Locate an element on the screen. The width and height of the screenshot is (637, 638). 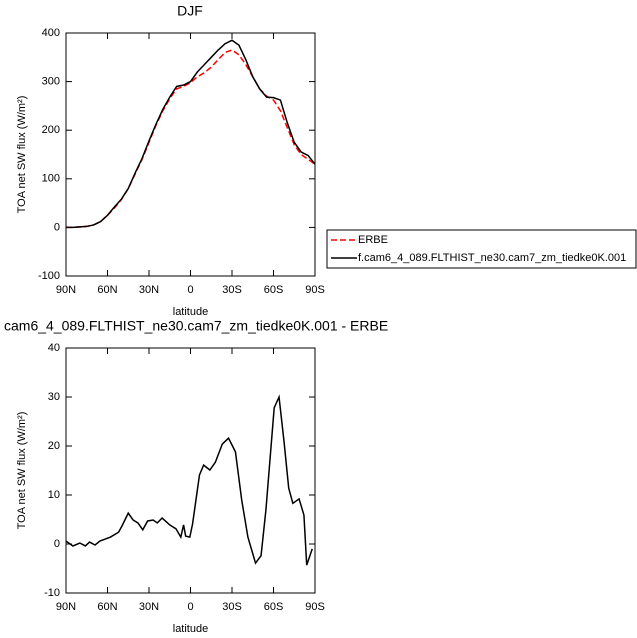
y-tick-label: -100 is located at coordinates (49, 276).